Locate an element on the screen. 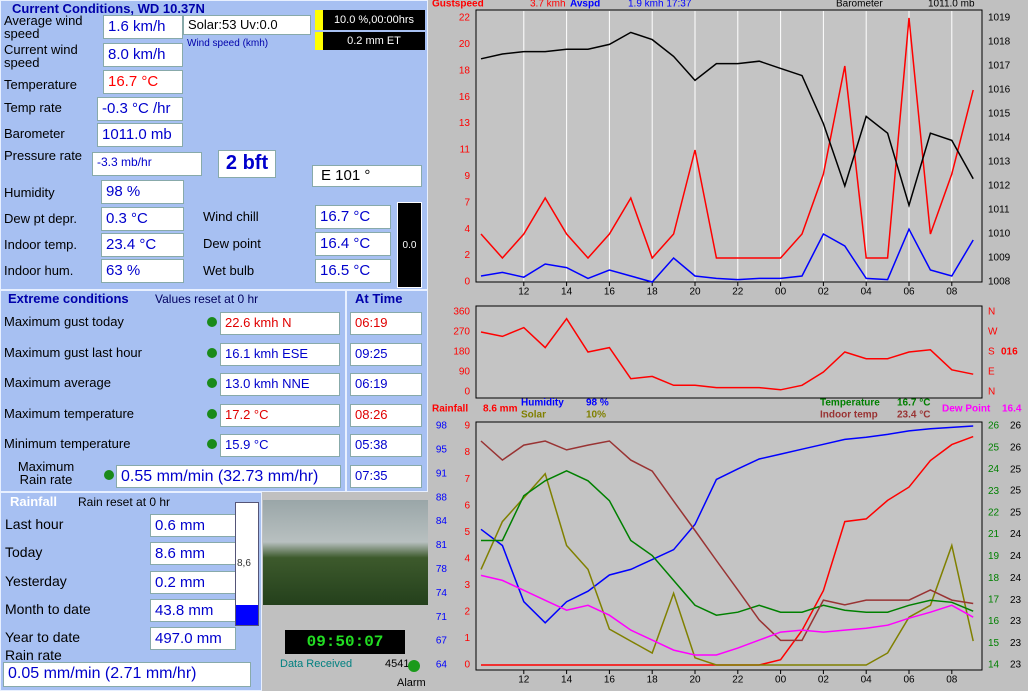 Image resolution: width=1028 pixels, height=691 pixels. row-label: Barometer is located at coordinates (34, 133).